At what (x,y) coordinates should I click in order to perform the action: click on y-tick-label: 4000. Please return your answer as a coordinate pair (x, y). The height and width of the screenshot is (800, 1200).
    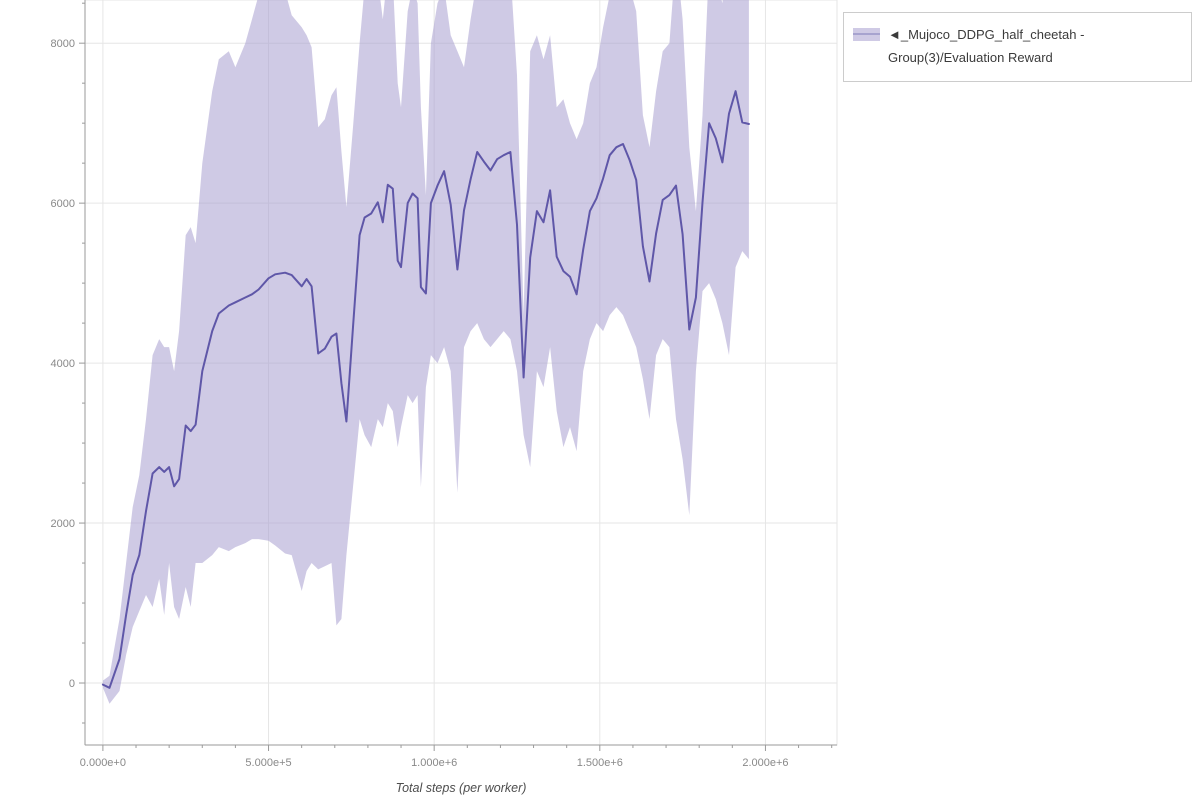
    Looking at the image, I should click on (63, 364).